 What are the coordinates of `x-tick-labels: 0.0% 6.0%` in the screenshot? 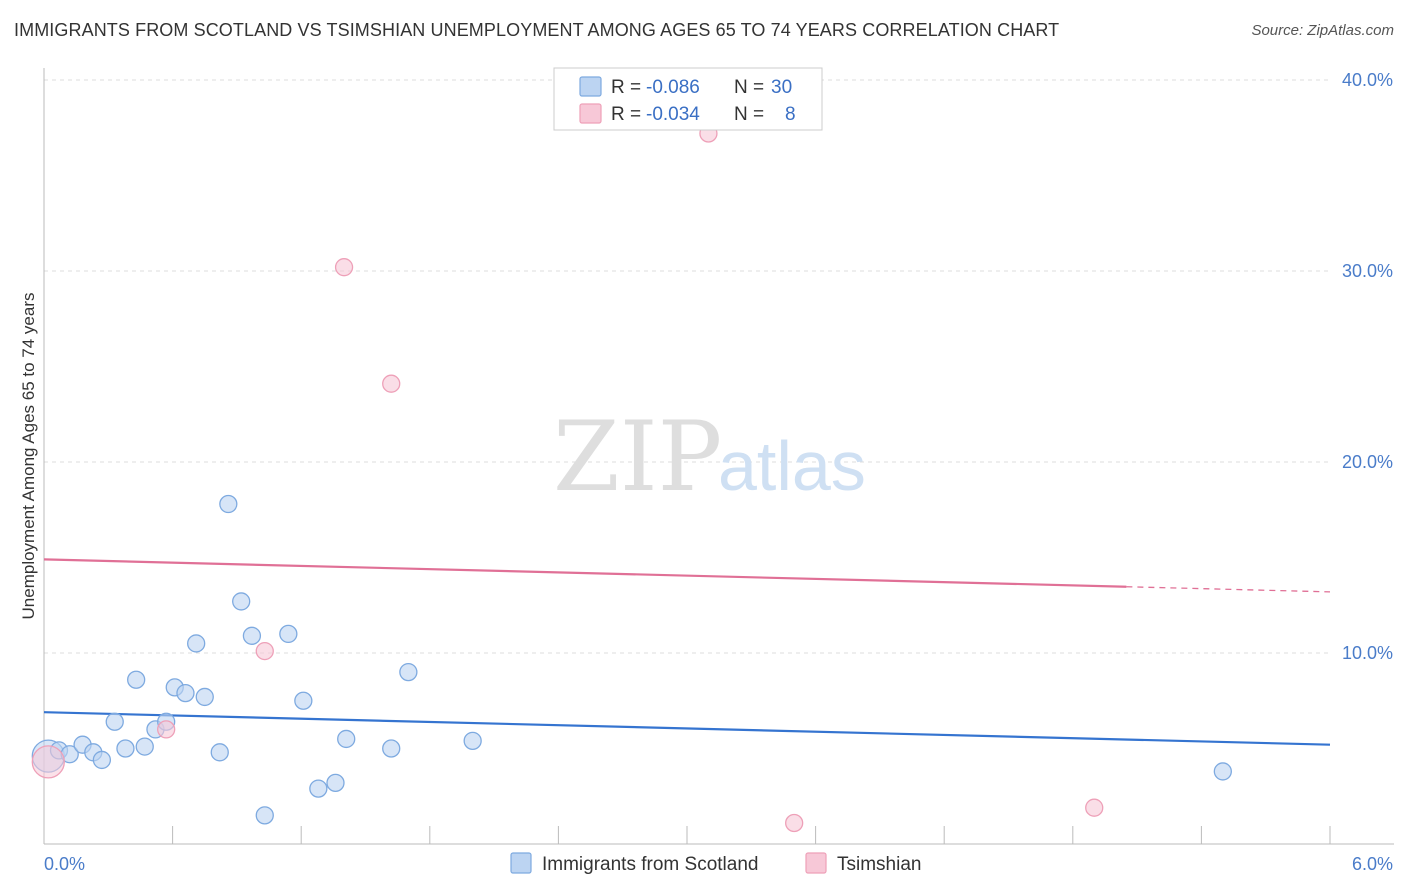 It's located at (718, 864).